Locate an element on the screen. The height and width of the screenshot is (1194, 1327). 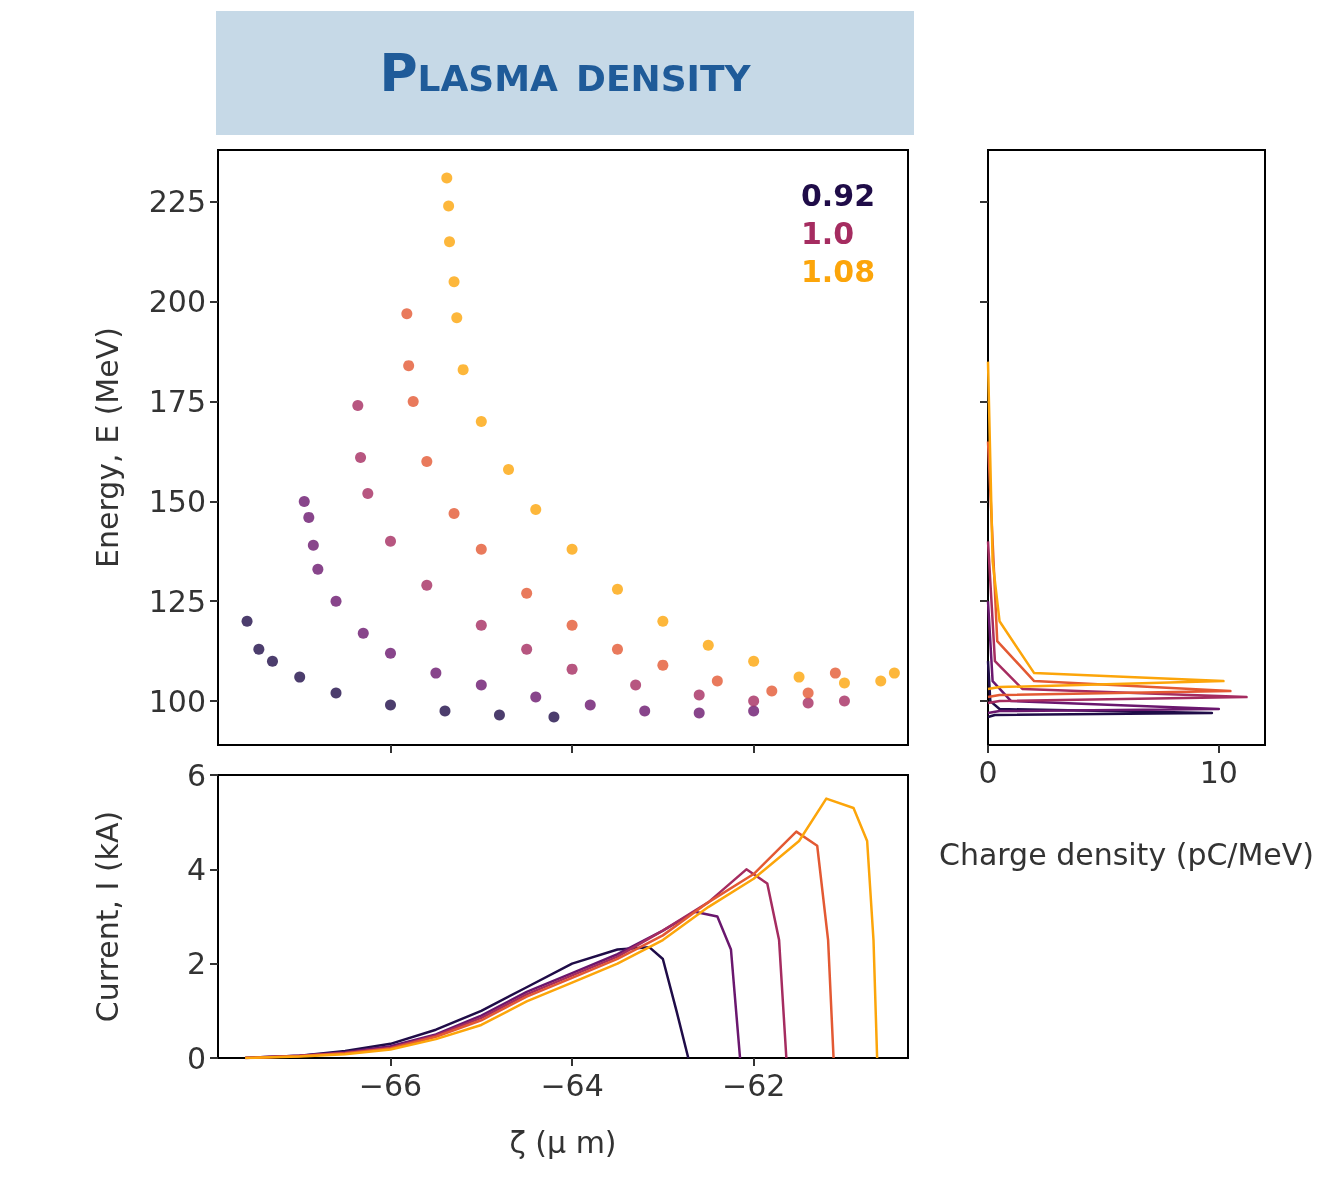
y-tick-label: 100 is located at coordinates (177, 701).